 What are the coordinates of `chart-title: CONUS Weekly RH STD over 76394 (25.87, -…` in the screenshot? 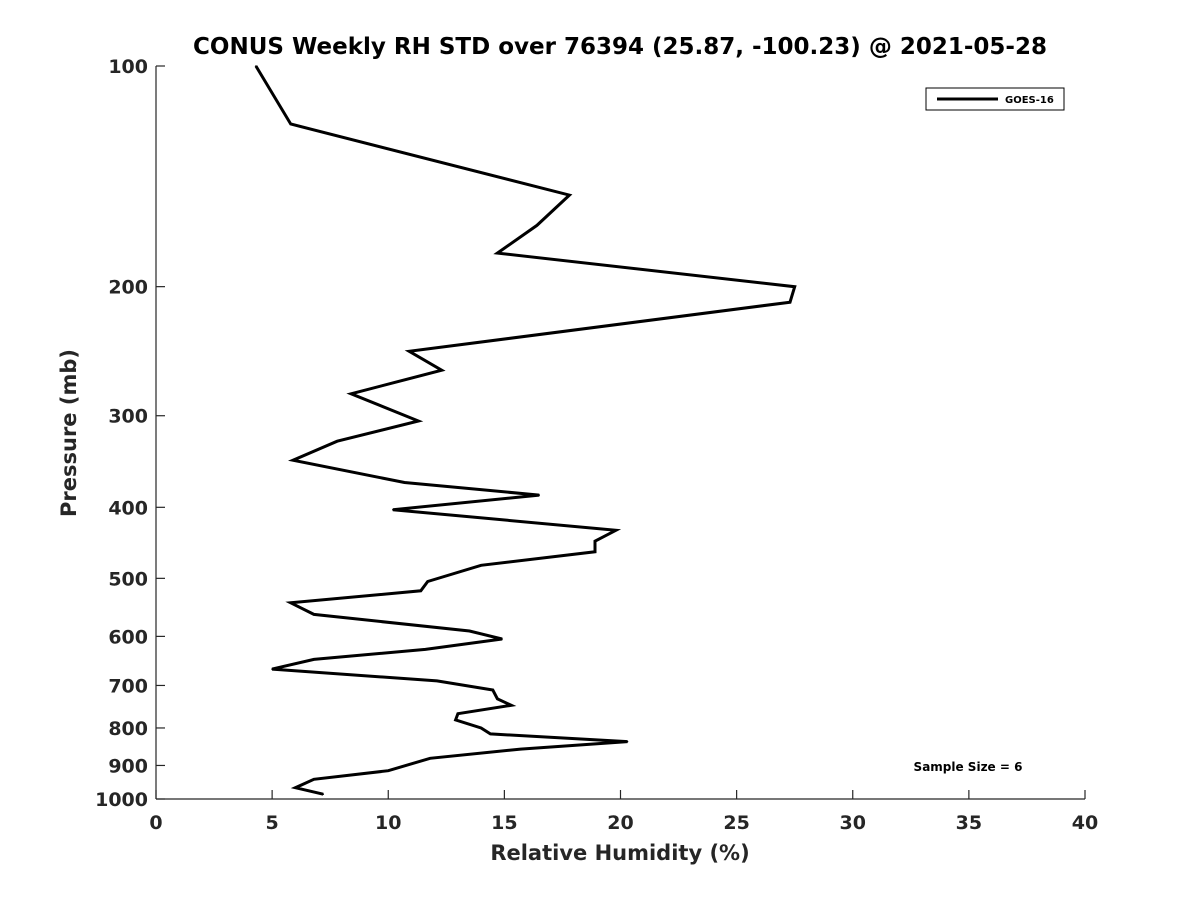 It's located at (620, 47).